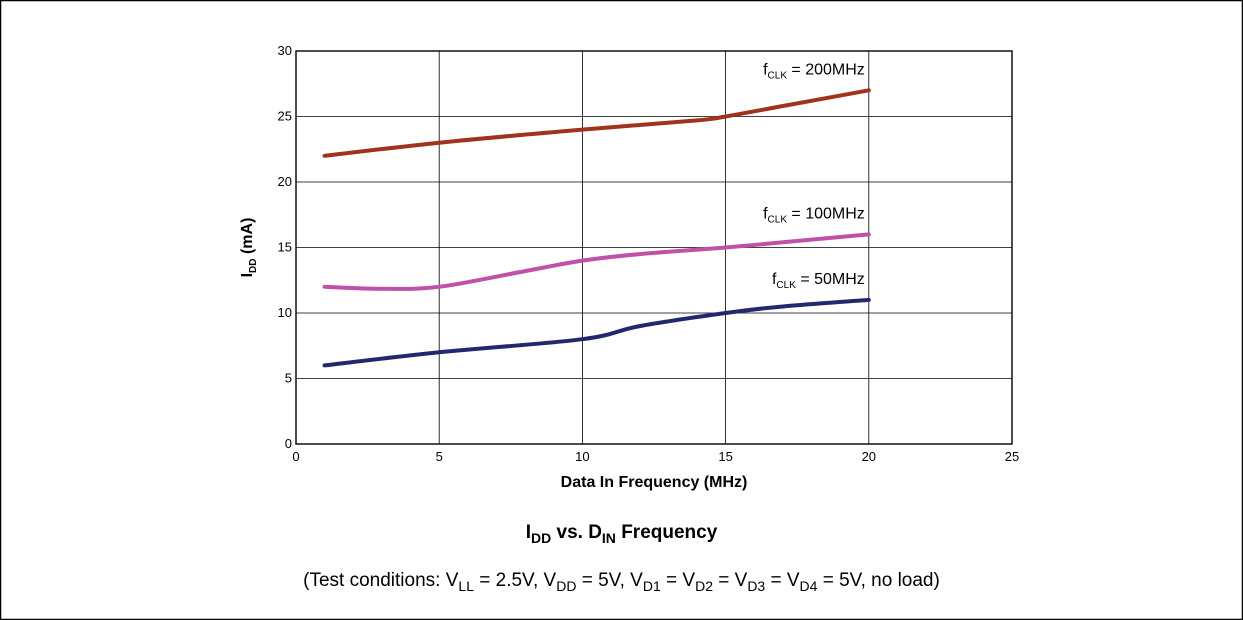 The width and height of the screenshot is (1243, 620). What do you see at coordinates (285, 116) in the screenshot?
I see `y-tick-label-5: 25` at bounding box center [285, 116].